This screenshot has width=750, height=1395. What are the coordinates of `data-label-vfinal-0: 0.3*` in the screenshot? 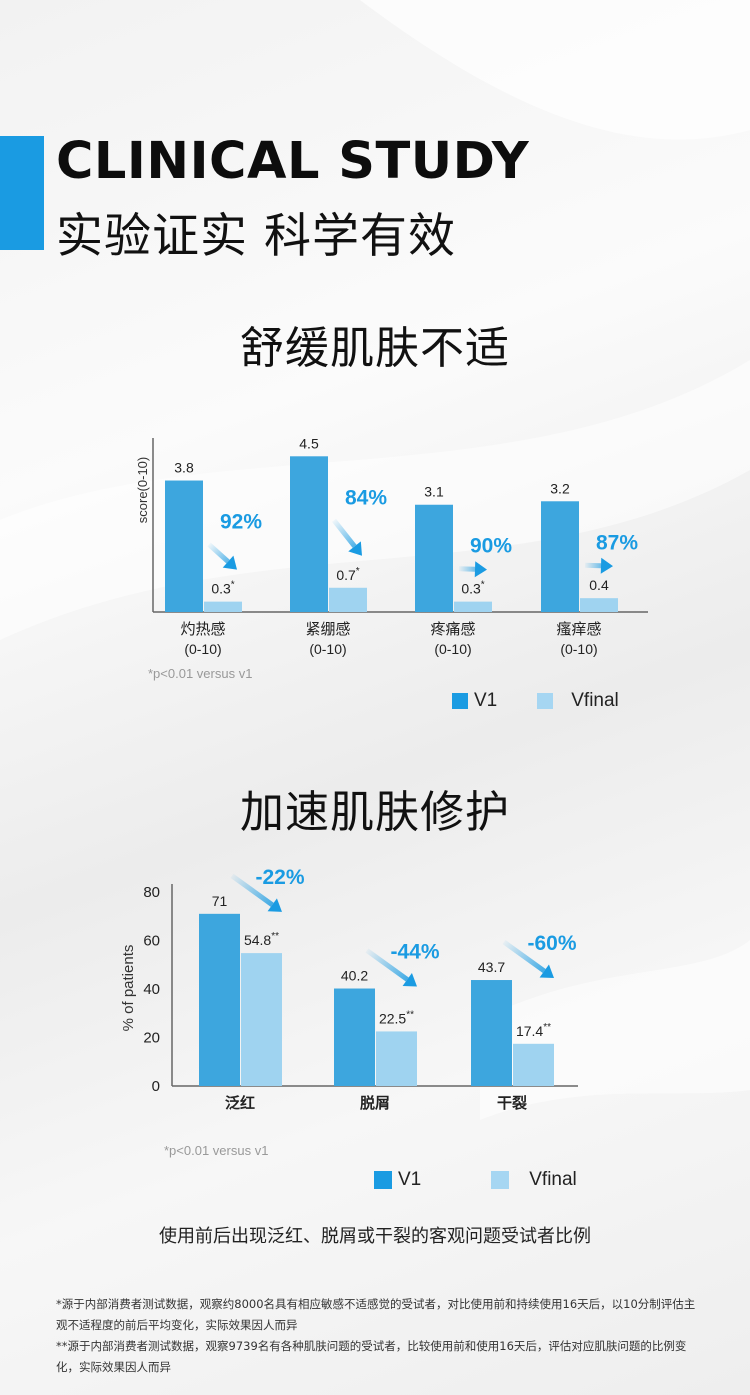 It's located at (222, 588).